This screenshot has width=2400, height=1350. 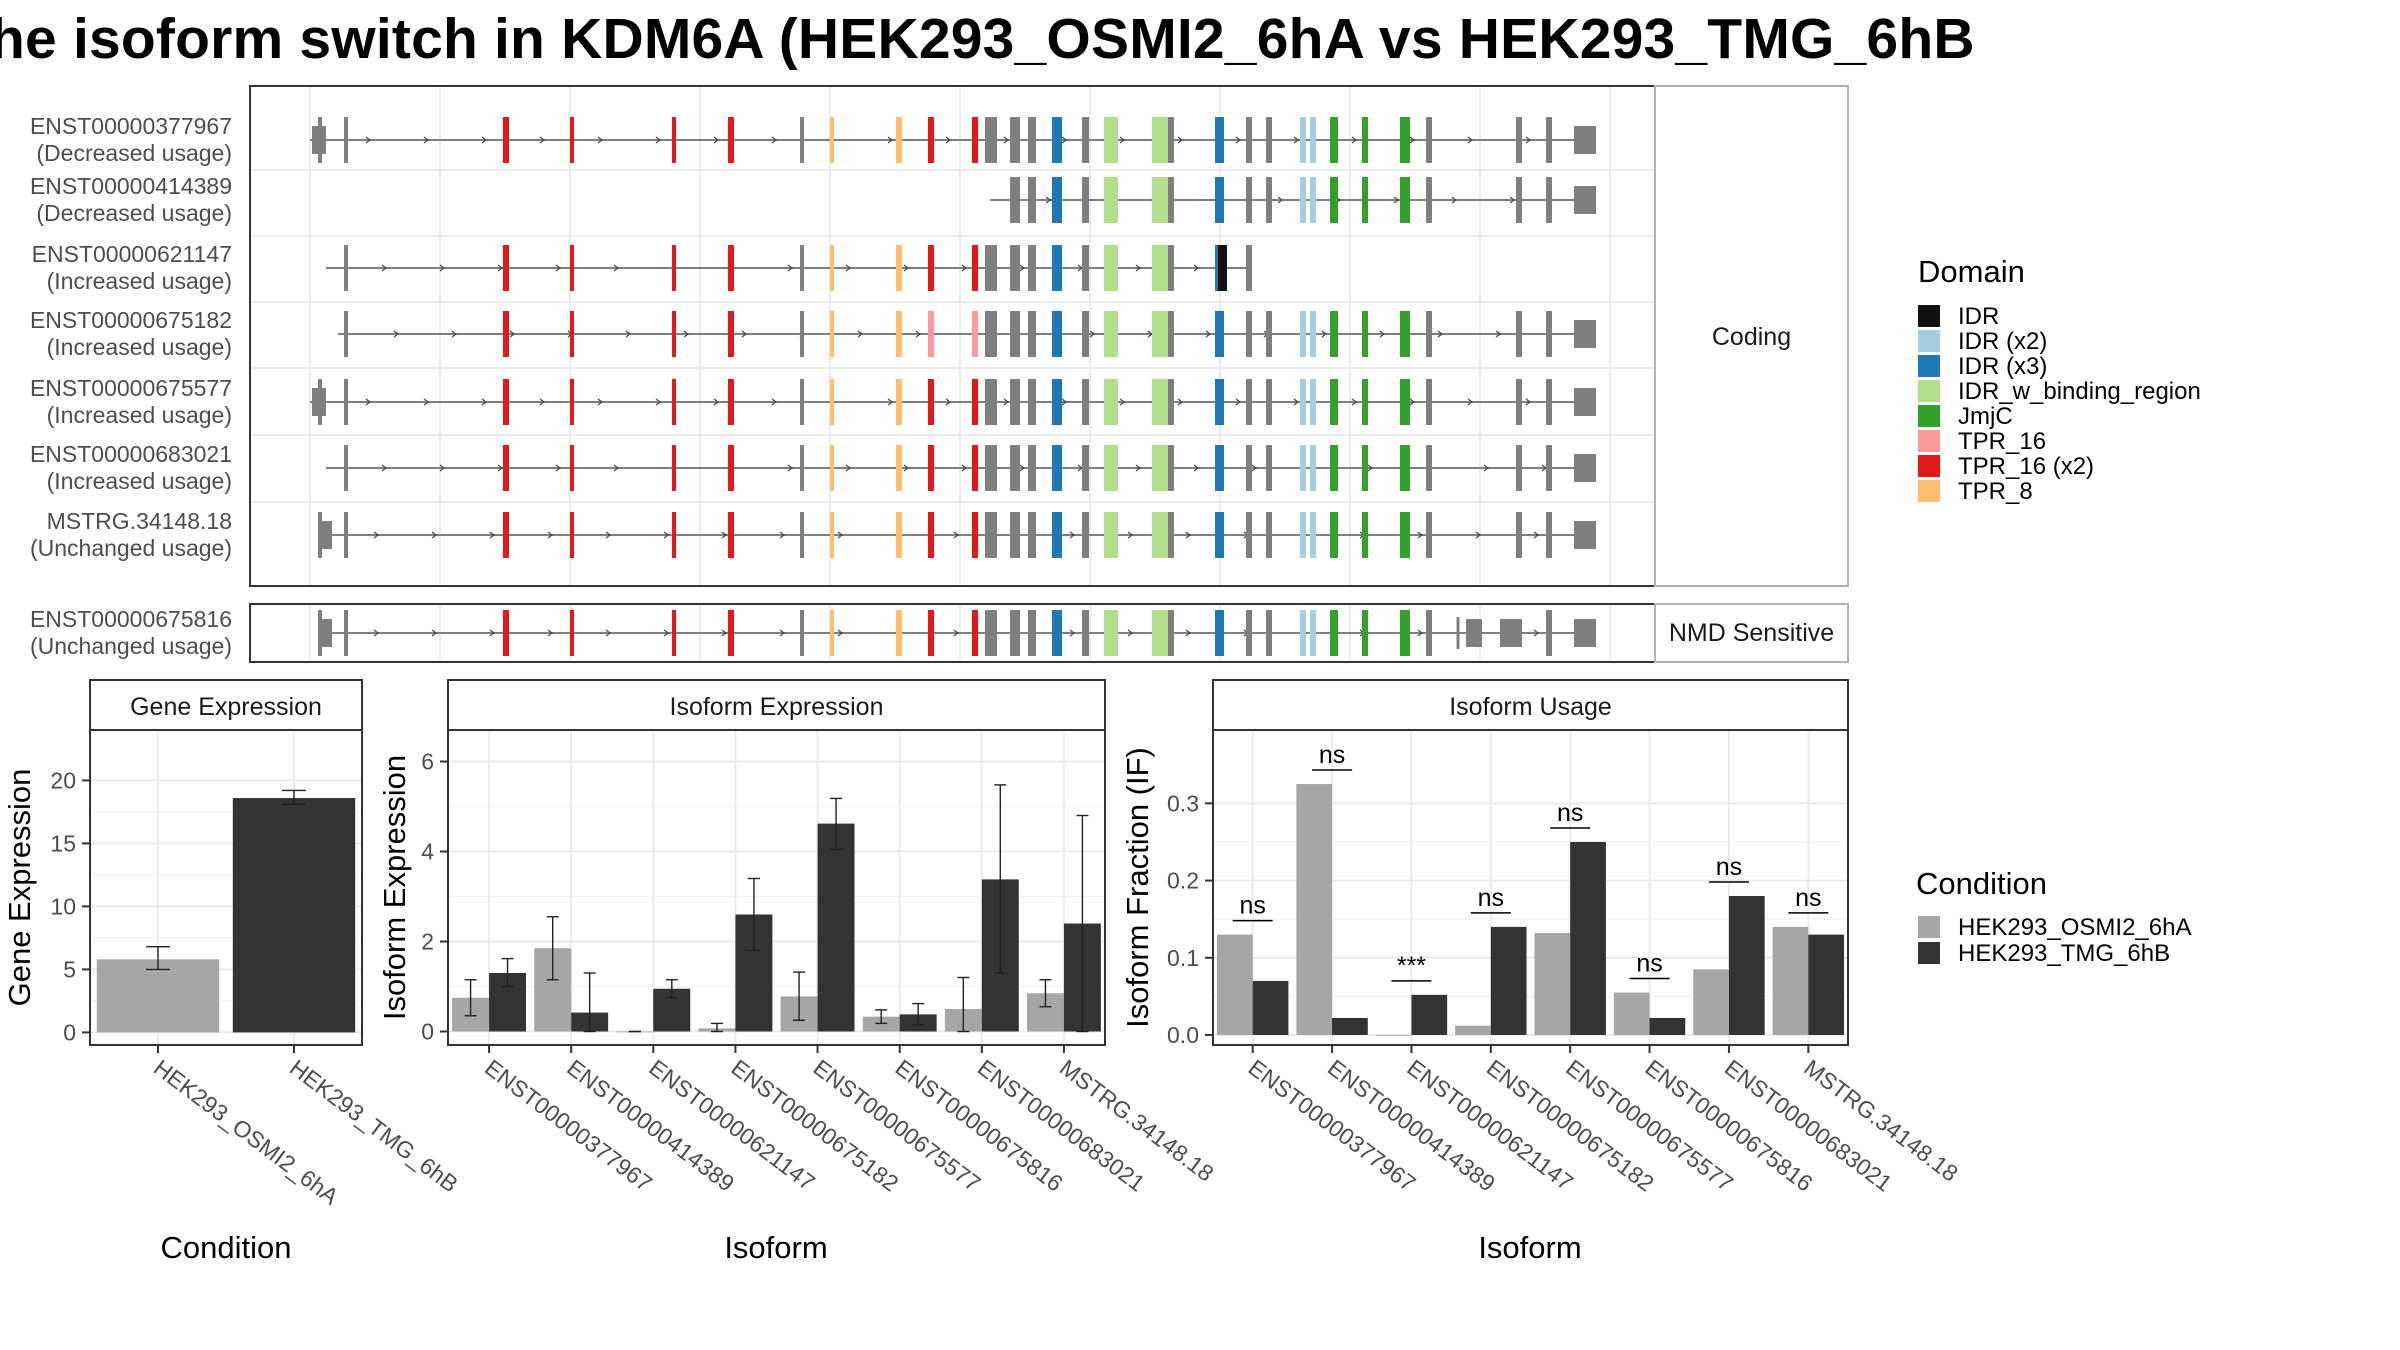 I want to click on y-tick-label: 5, so click(x=69, y=969).